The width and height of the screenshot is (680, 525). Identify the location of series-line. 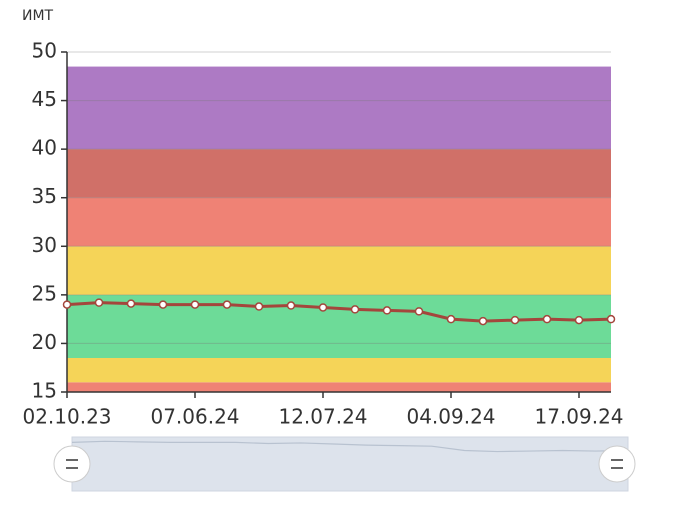
(339, 312).